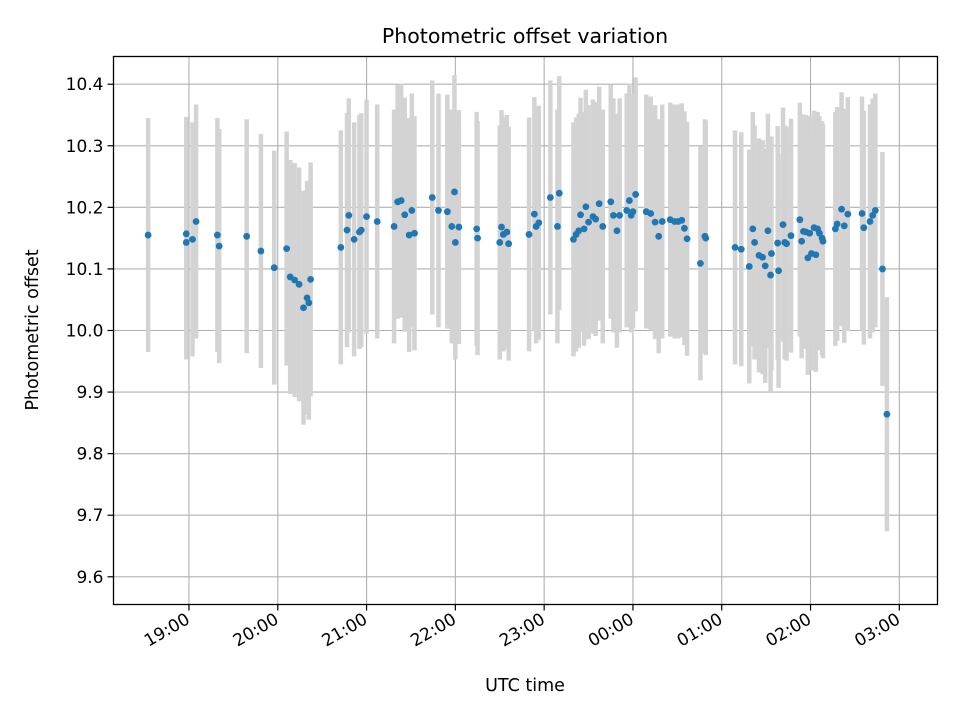 The image size is (960, 724). I want to click on y-tick-label: 9.6, so click(89, 578).